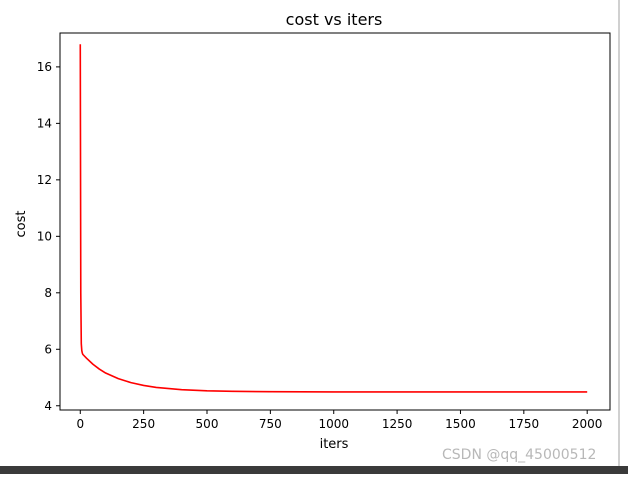  What do you see at coordinates (623, 237) in the screenshot?
I see `window-edge` at bounding box center [623, 237].